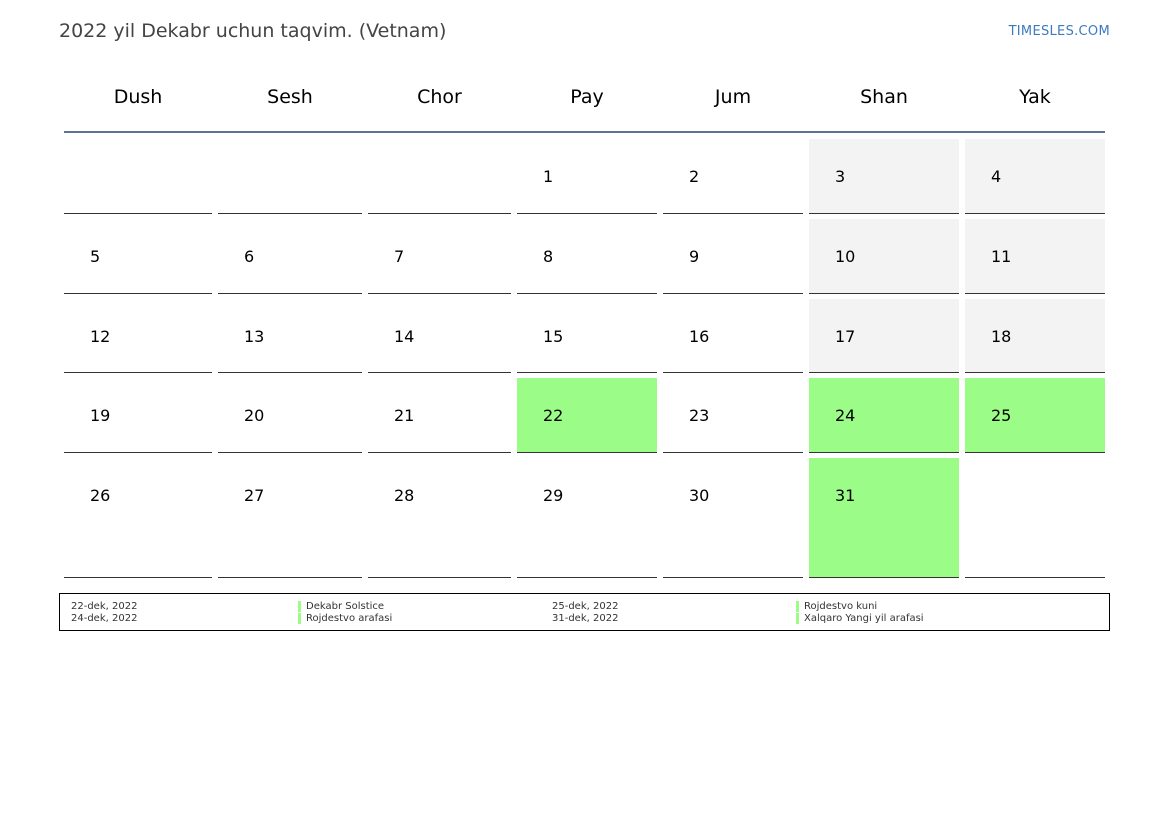 The height and width of the screenshot is (827, 1169). What do you see at coordinates (733, 336) in the screenshot?
I see `day-cell: 16` at bounding box center [733, 336].